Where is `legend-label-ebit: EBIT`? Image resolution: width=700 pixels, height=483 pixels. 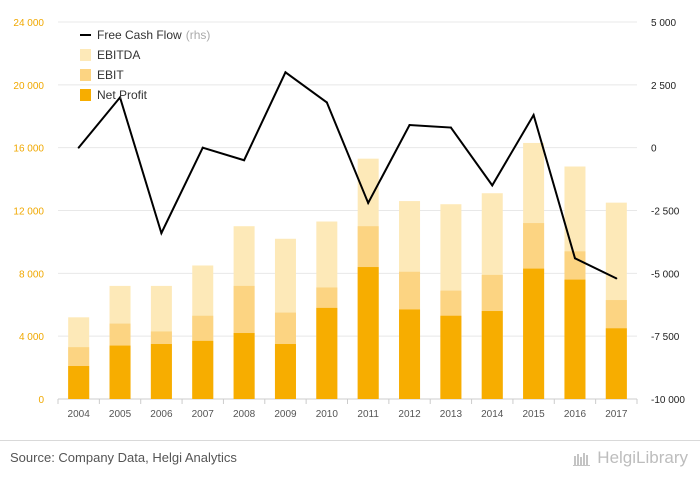 legend-label-ebit: EBIT is located at coordinates (110, 75).